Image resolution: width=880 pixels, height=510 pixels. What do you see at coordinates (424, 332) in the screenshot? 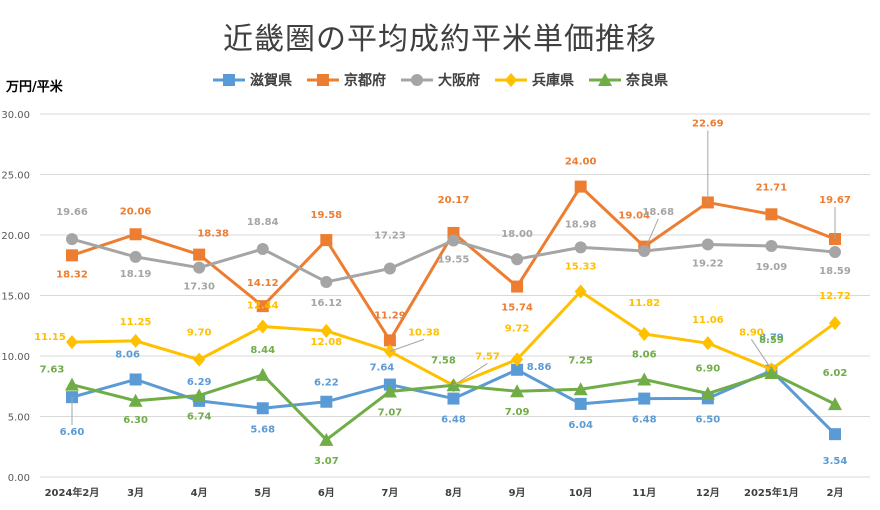
I see `data-label: 10.38` at bounding box center [424, 332].